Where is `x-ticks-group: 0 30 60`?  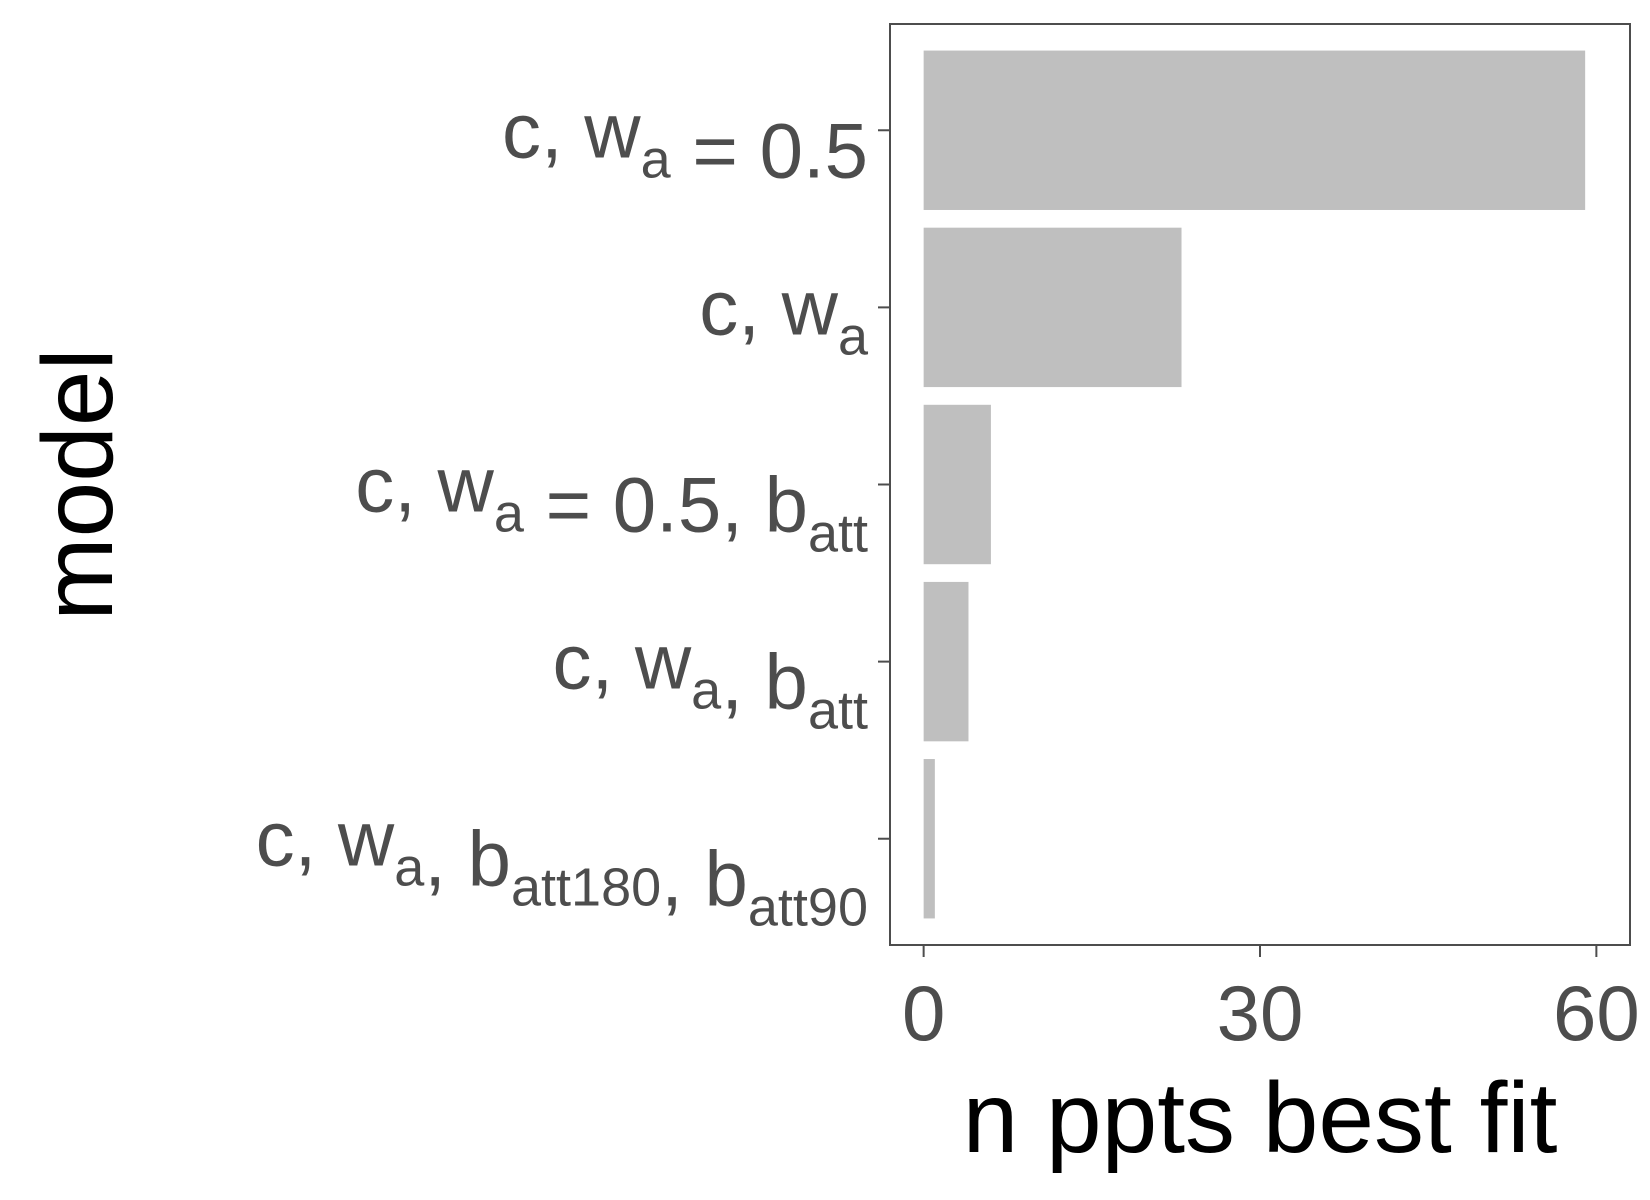 x-ticks-group: 0 30 60 is located at coordinates (1271, 1001).